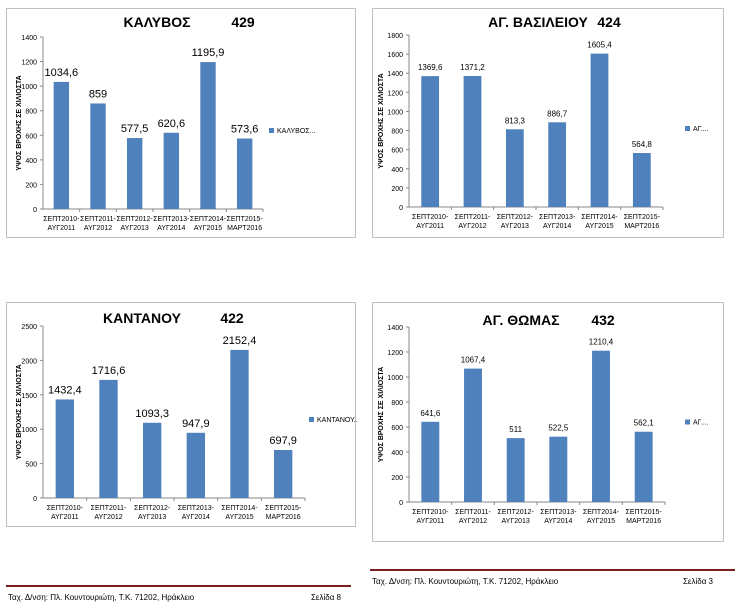 The height and width of the screenshot is (613, 735). Describe the element at coordinates (395, 93) in the screenshot. I see `y-tick-label: 1200` at that location.